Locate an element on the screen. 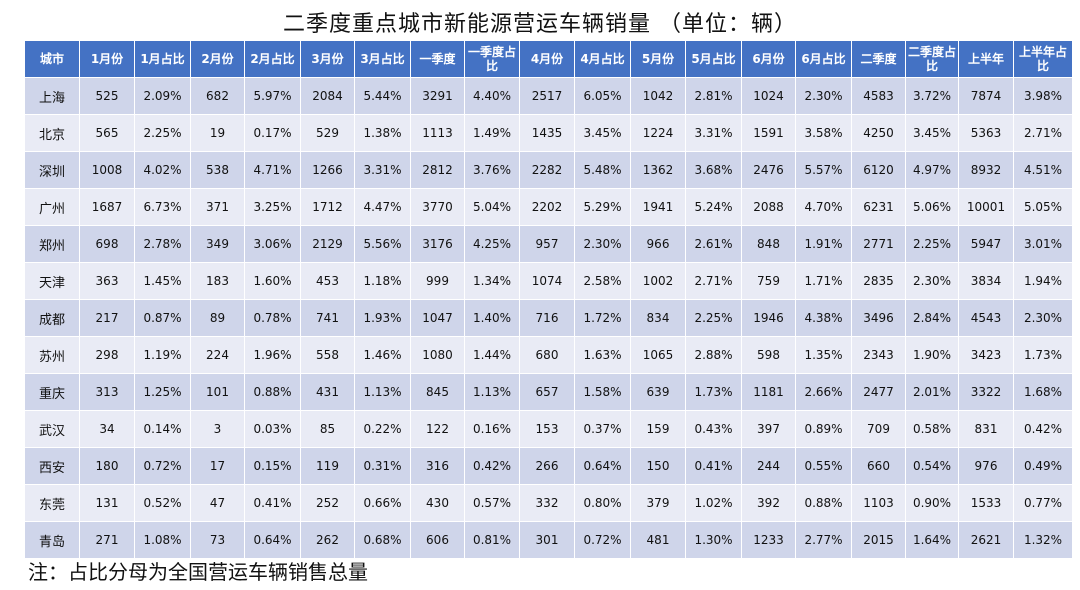 The height and width of the screenshot is (590, 1080). table-cell: 3.25% is located at coordinates (272, 207).